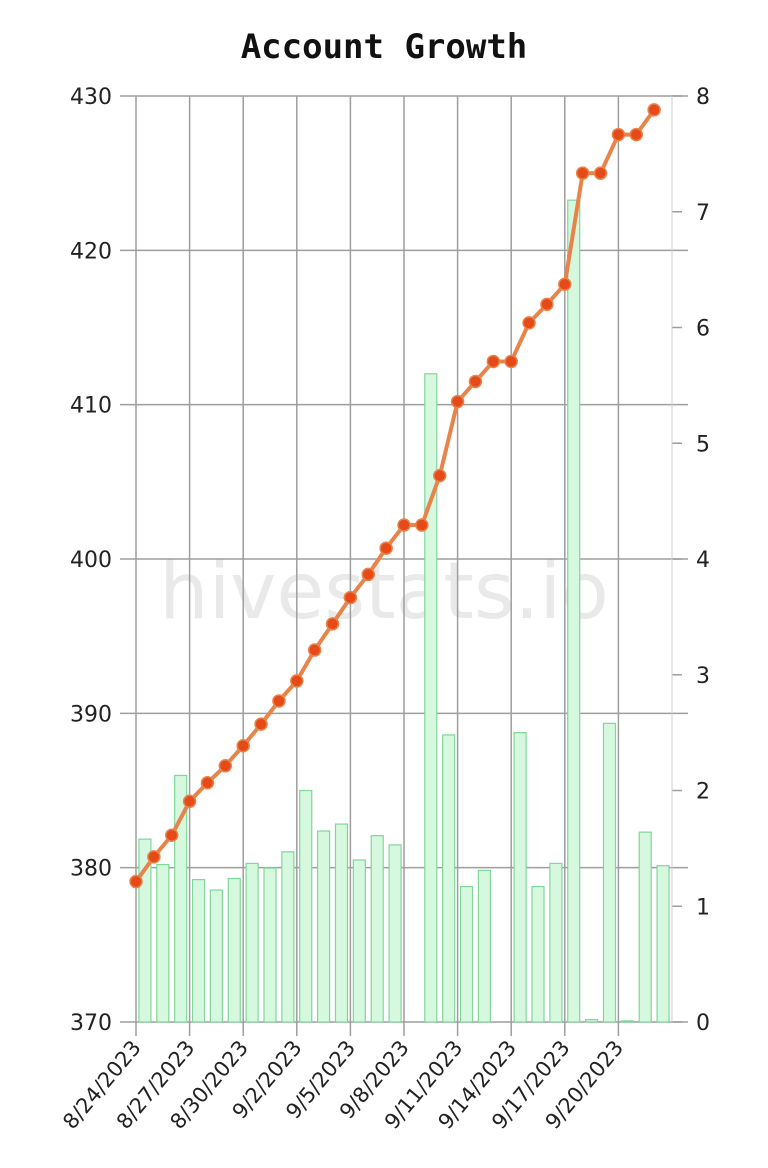  Describe the element at coordinates (91, 97) in the screenshot. I see `y-left-tick-label: 430` at that location.